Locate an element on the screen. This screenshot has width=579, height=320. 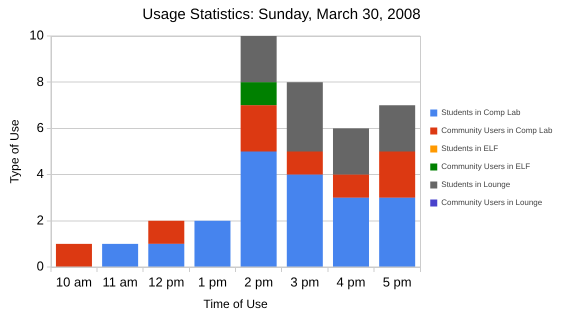
legend-label: Community Users in Comp Lab is located at coordinates (497, 131).